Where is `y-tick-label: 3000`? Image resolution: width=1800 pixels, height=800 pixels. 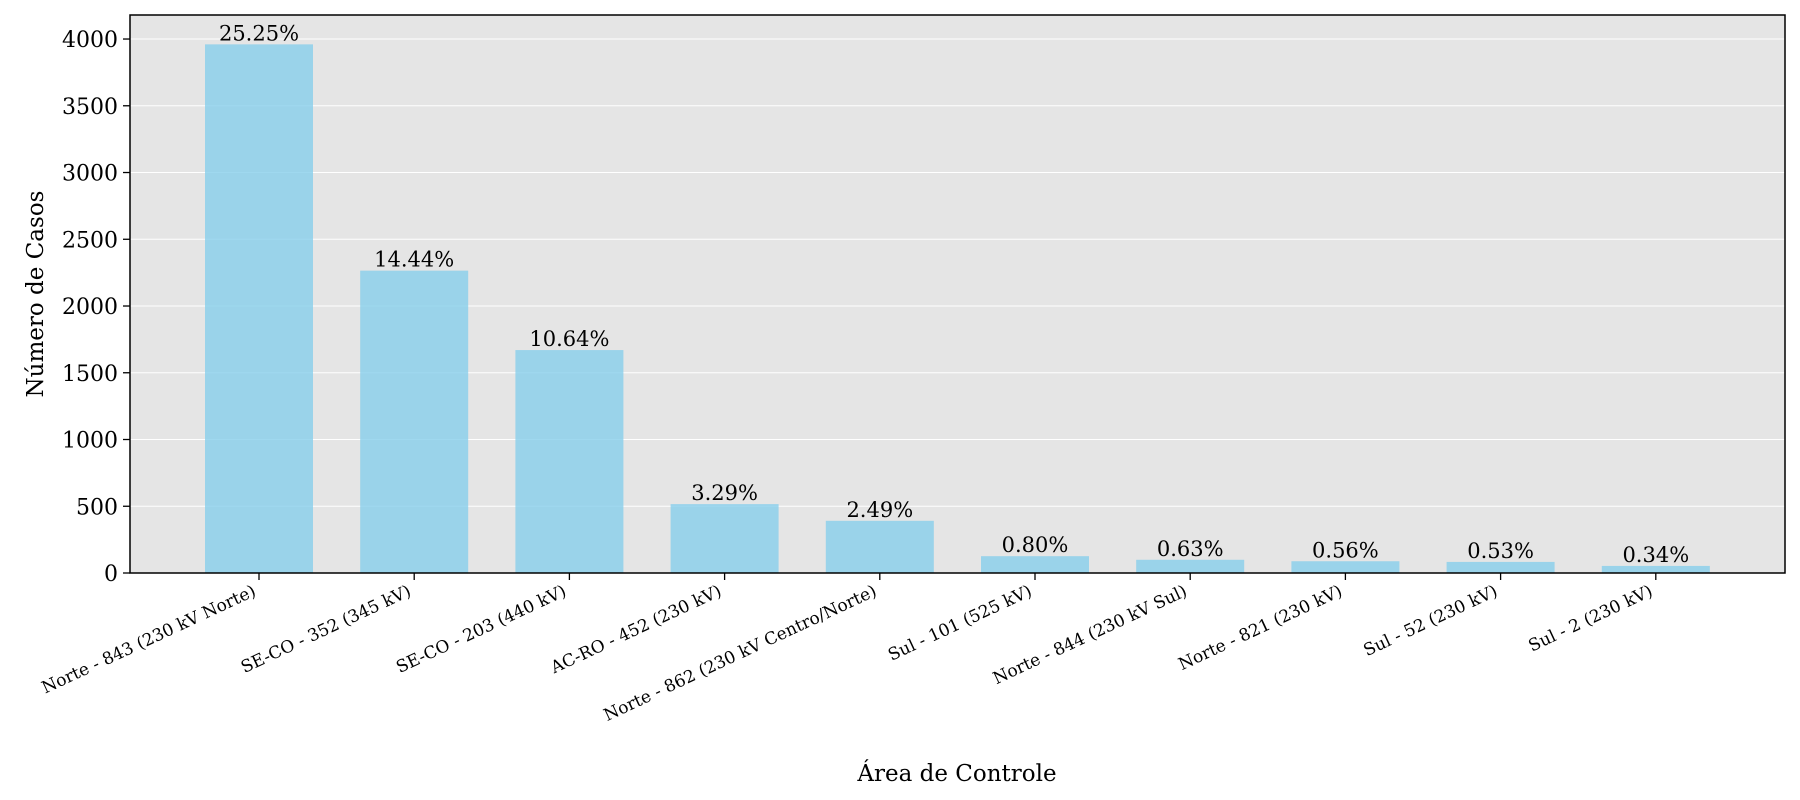 y-tick-label: 3000 is located at coordinates (90, 174).